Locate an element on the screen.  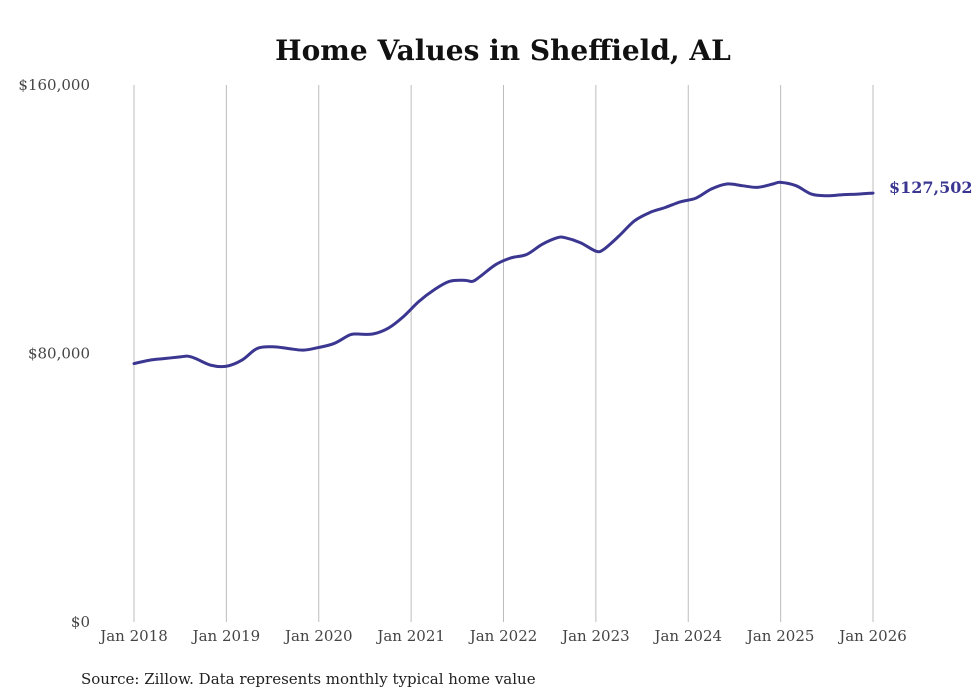
chart-title: Home Values in Sheffield, AL is located at coordinates (503, 50).